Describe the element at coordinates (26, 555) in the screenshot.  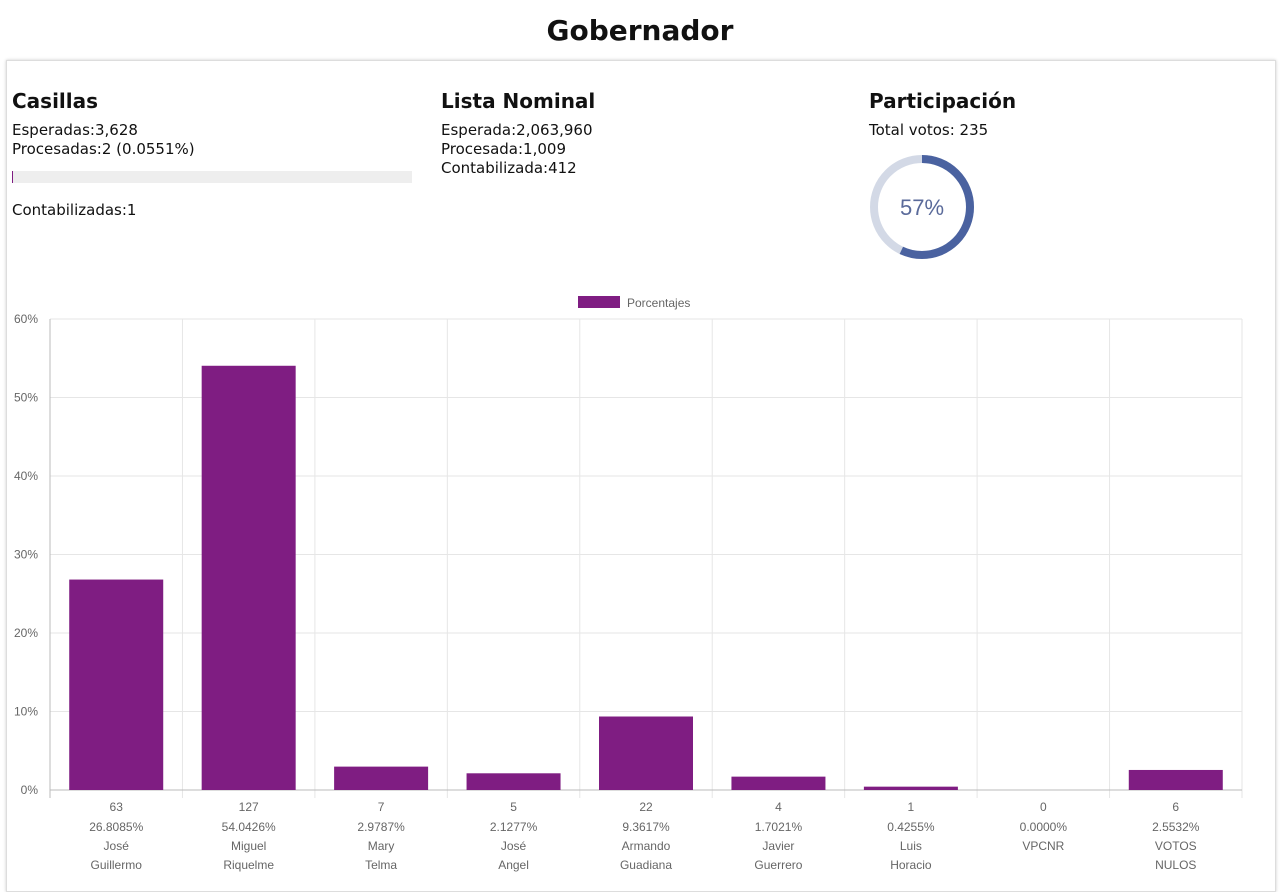
I see `y-tick-label: 30%` at that location.